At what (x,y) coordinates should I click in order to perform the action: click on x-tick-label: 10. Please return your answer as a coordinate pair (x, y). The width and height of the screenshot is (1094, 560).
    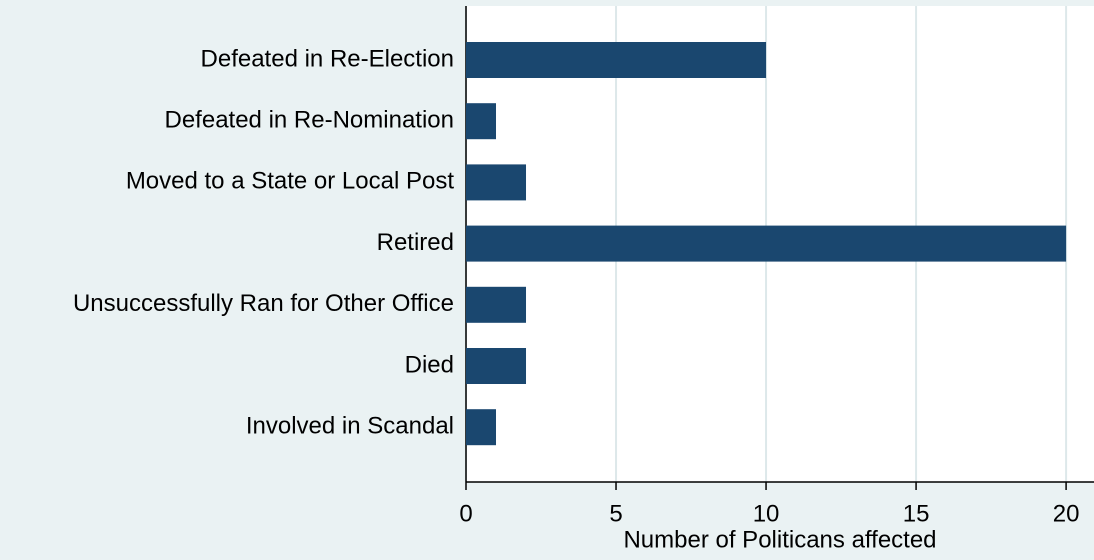
    Looking at the image, I should click on (766, 513).